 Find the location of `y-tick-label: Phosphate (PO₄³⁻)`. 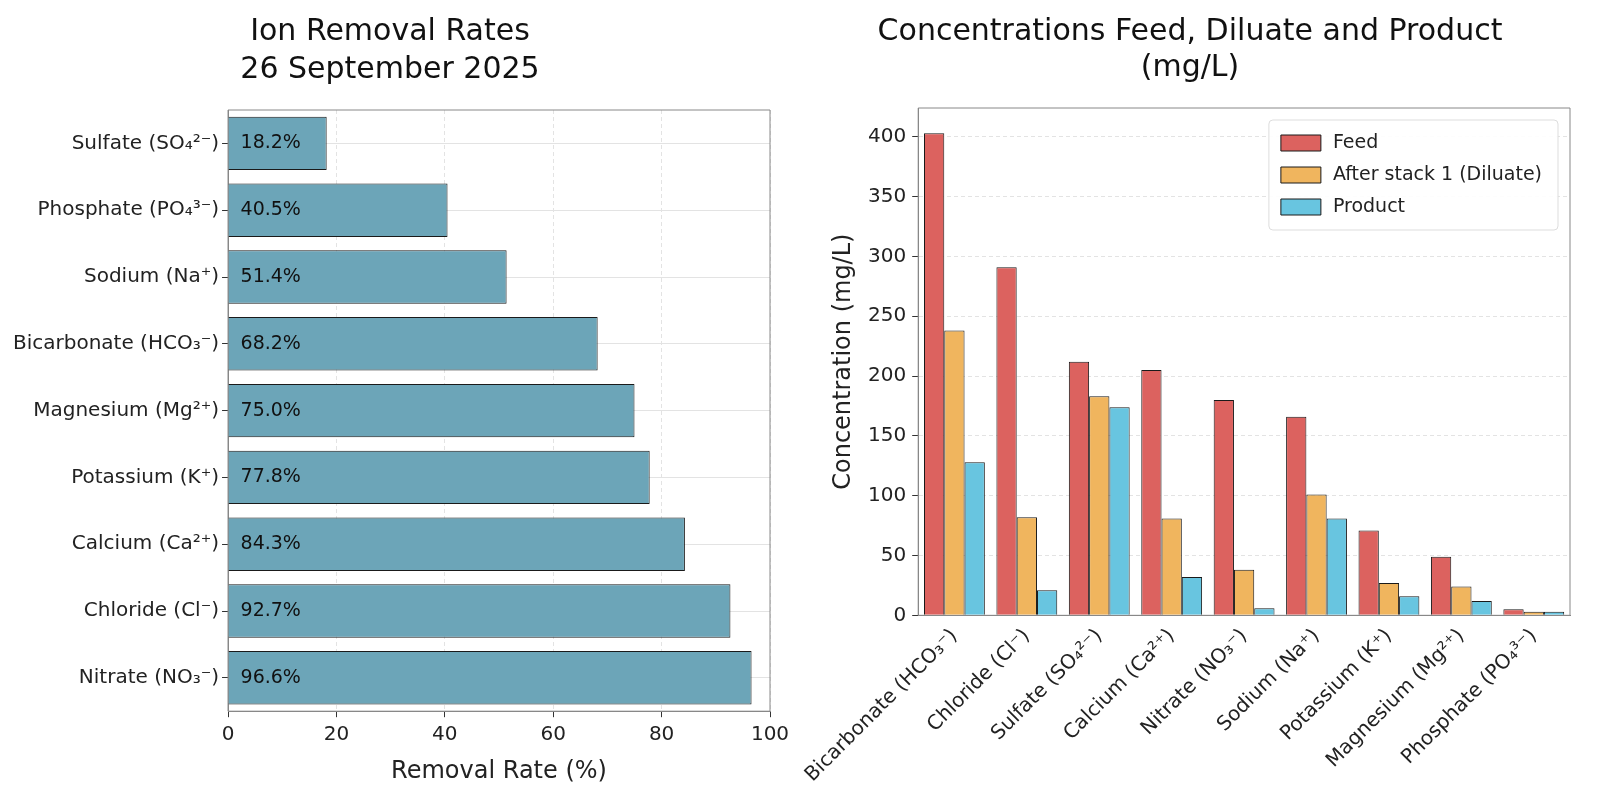

y-tick-label: Phosphate (PO₄³⁻) is located at coordinates (128, 208).